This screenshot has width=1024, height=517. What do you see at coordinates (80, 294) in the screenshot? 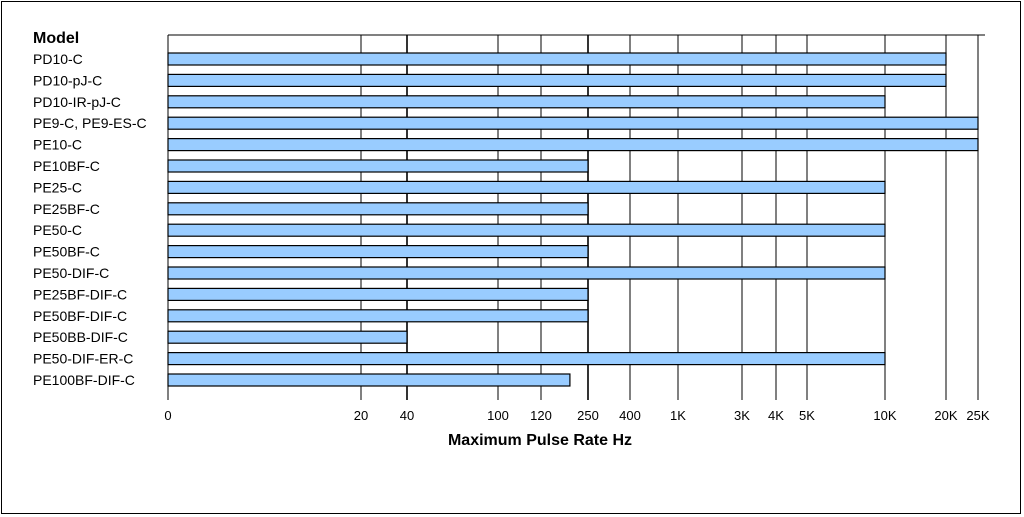
I see `category-label: PE25BF-DIF-C` at bounding box center [80, 294].